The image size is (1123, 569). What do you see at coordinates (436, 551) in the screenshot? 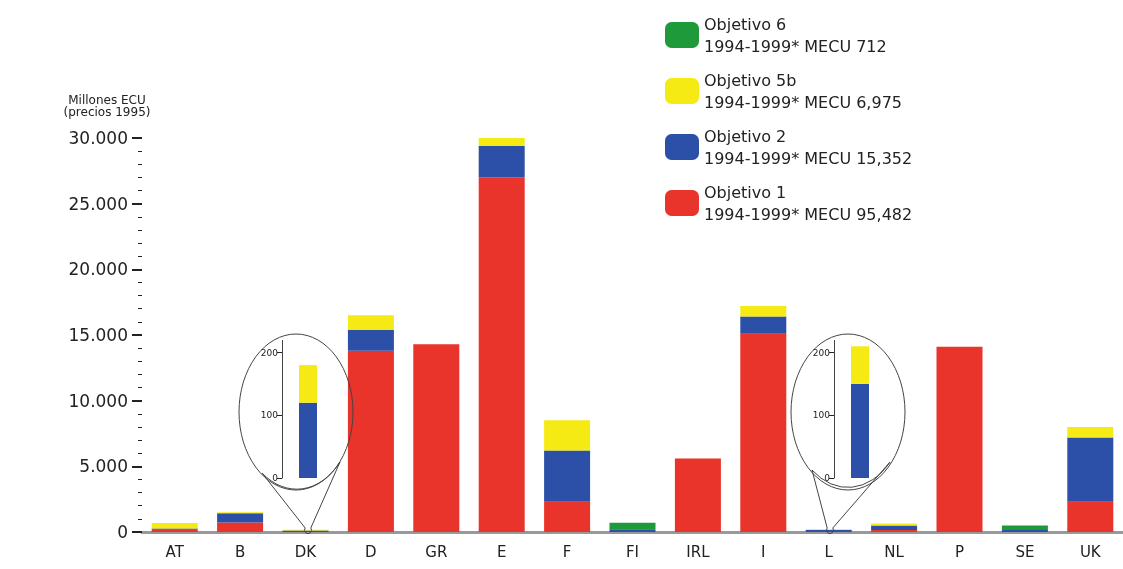
I see `x-tick-label: GR` at bounding box center [436, 551].